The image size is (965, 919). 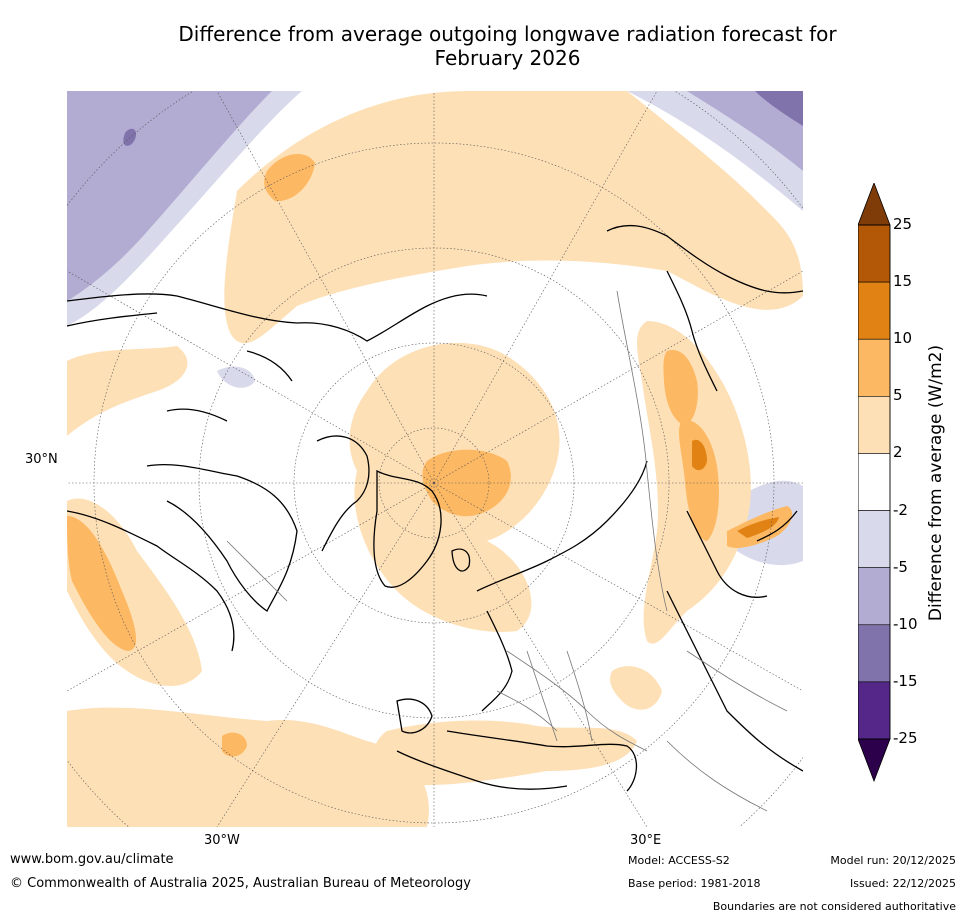 What do you see at coordinates (699, 455) in the screenshot?
I see `anomaly-10-to-15-east-asia` at bounding box center [699, 455].